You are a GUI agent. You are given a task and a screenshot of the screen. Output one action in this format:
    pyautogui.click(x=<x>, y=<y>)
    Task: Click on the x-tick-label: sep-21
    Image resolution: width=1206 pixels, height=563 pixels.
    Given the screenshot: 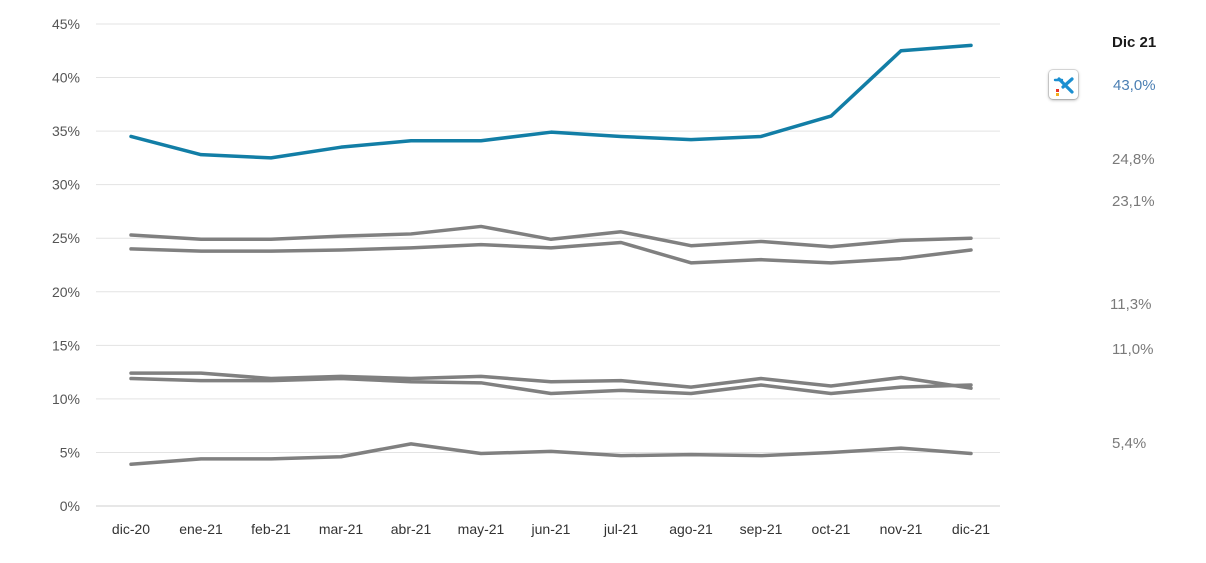 What is the action you would take?
    pyautogui.click(x=761, y=529)
    